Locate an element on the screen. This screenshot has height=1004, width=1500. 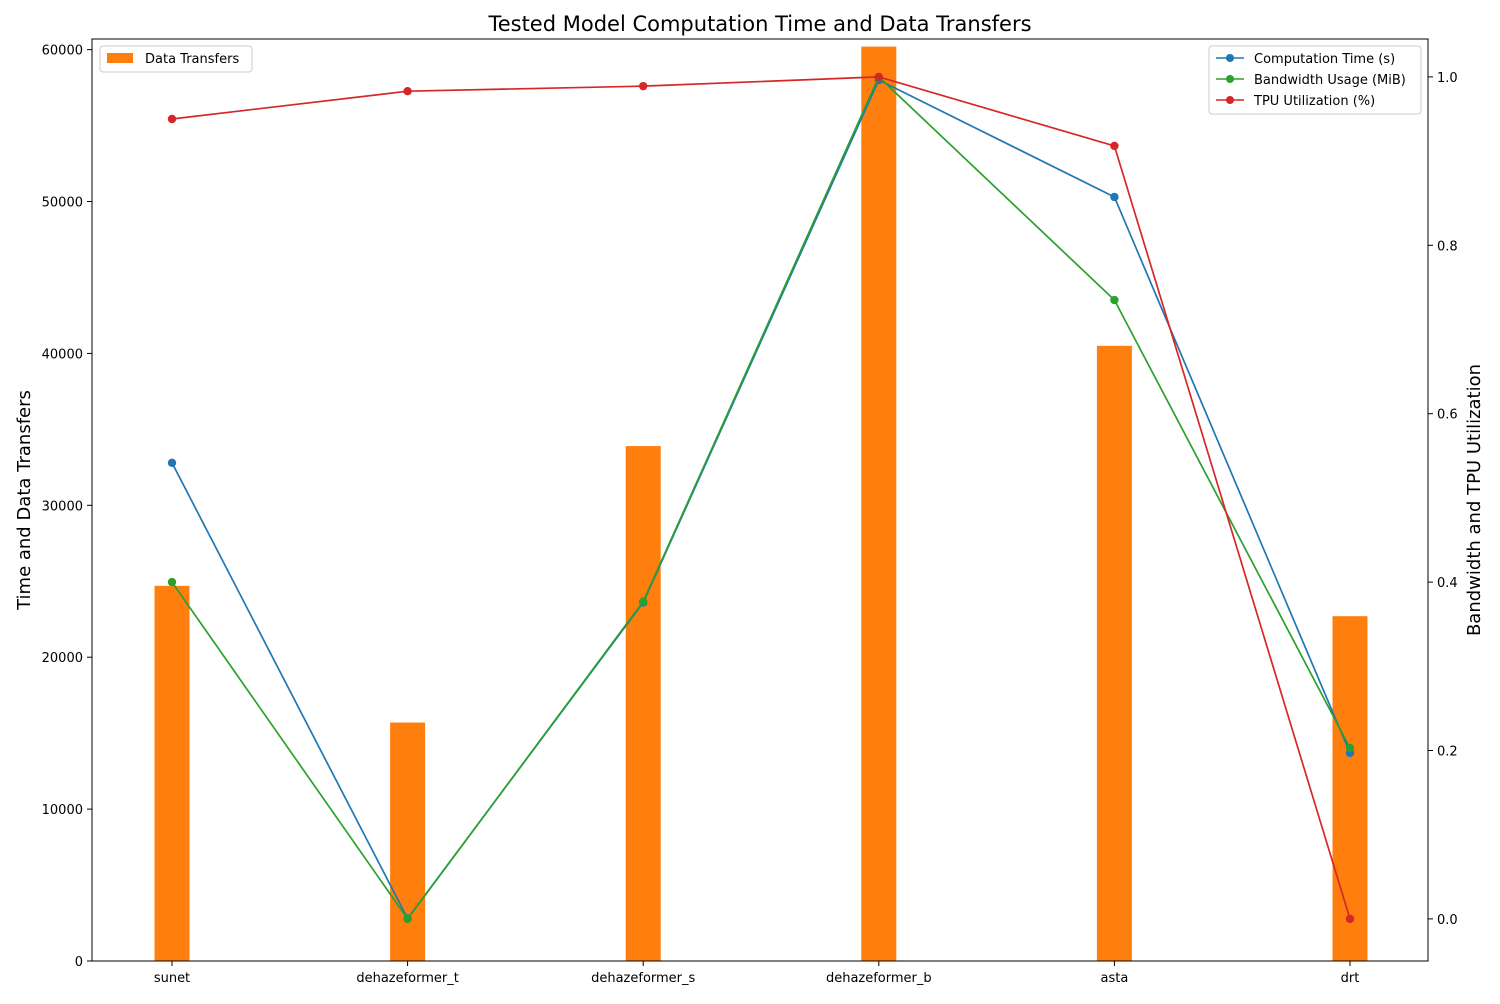
point-tpu-utilization-dehazeformer-b is located at coordinates (878, 77).